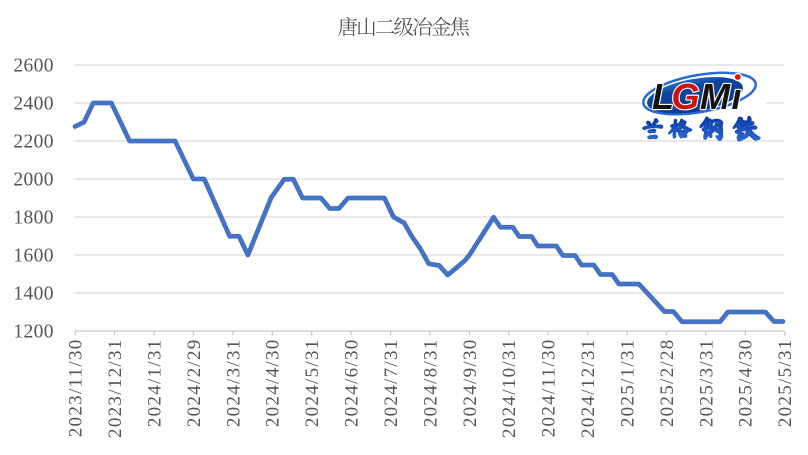 The width and height of the screenshot is (808, 455). I want to click on svg-text: 1800, so click(33, 218).